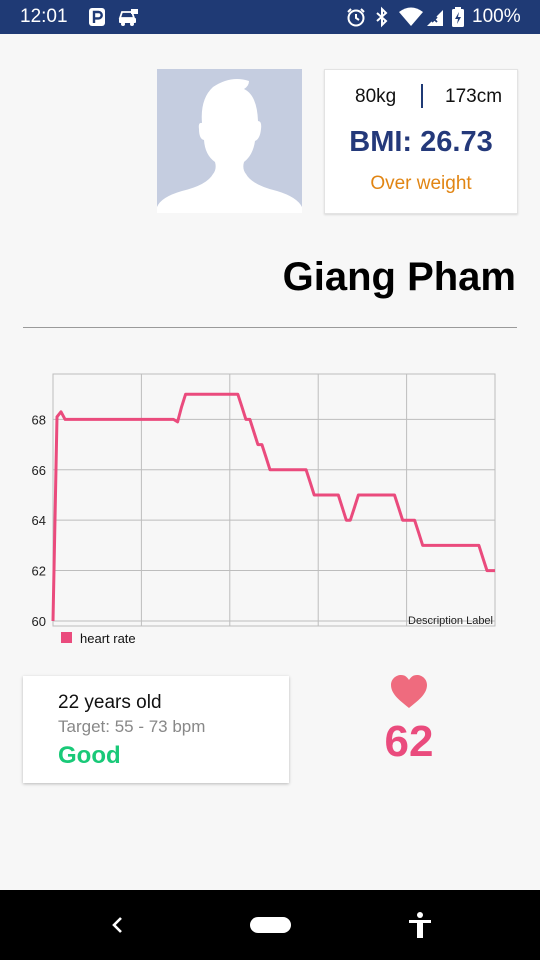  Describe the element at coordinates (496, 16) in the screenshot. I see `battery-percentage: 100%` at that location.